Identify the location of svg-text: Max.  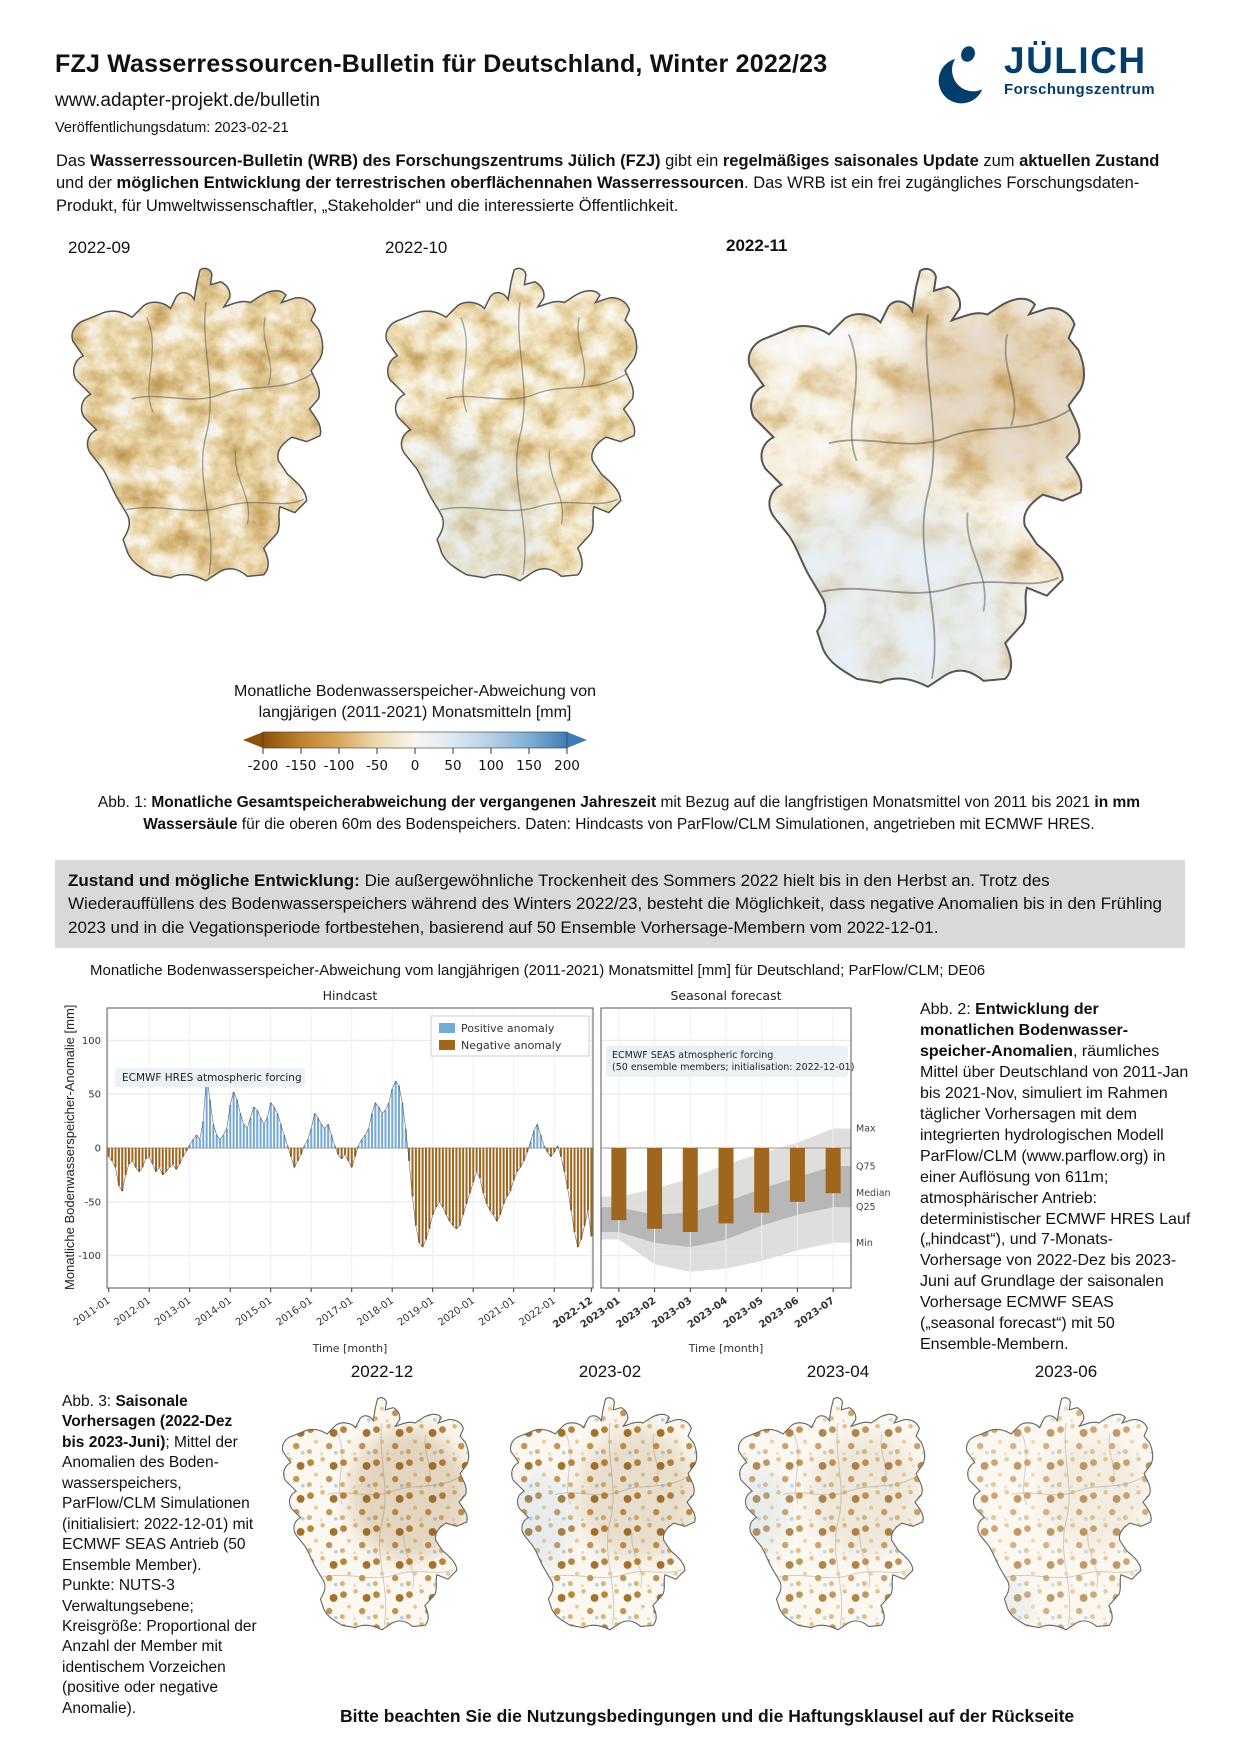
(866, 1129).